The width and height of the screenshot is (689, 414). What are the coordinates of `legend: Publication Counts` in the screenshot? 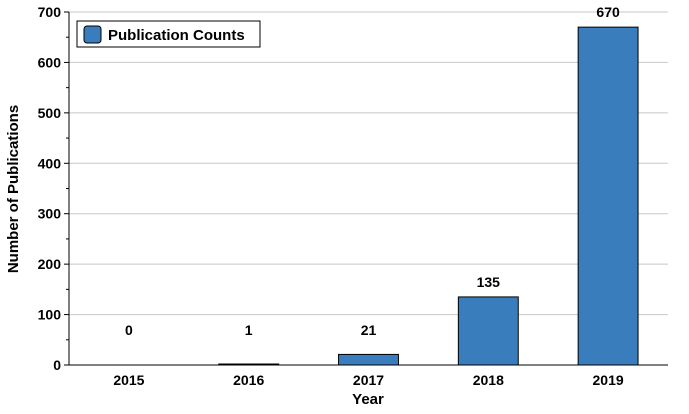 It's located at (168, 34).